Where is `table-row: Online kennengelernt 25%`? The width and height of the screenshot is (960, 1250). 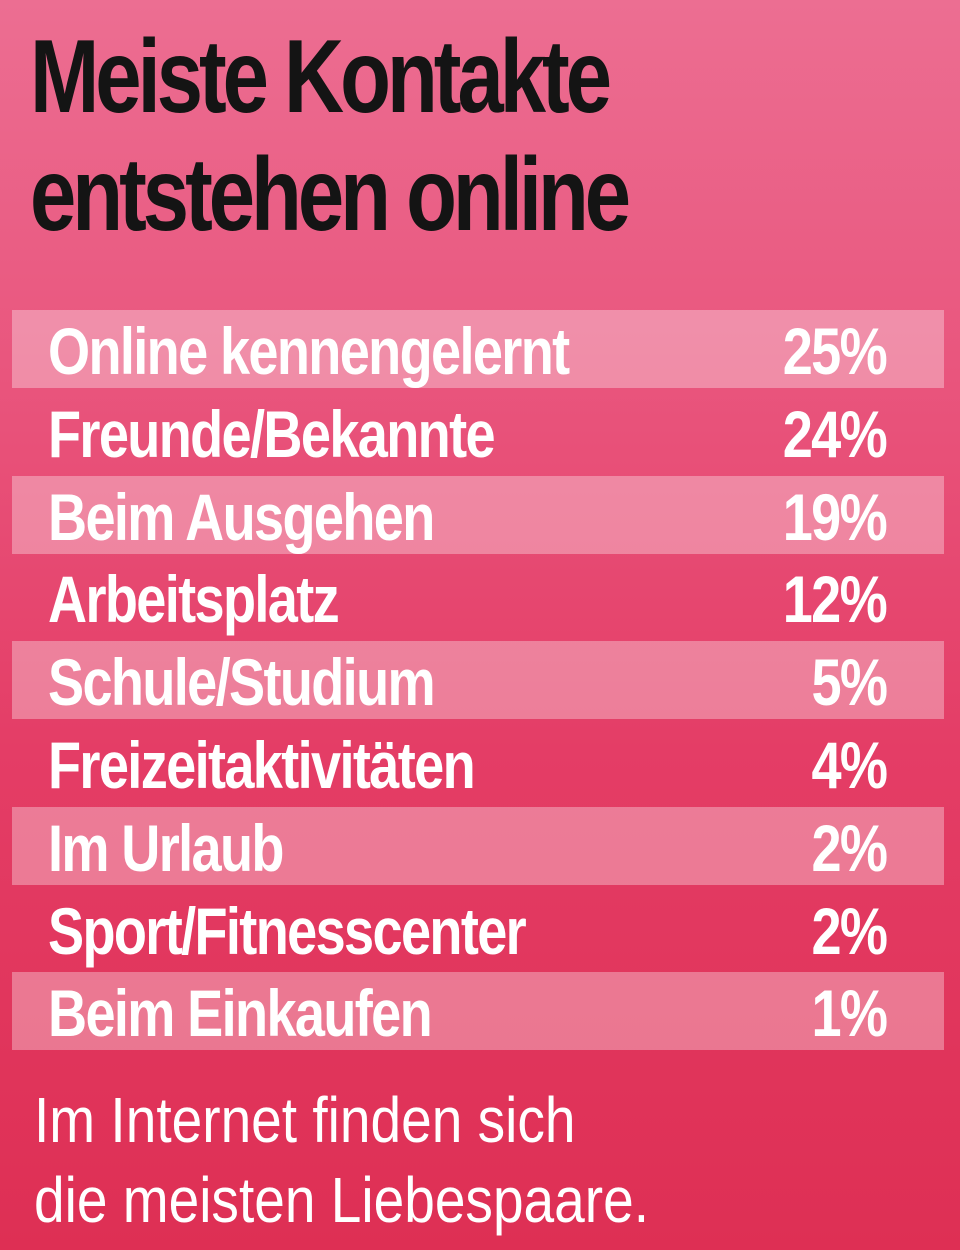 table-row: Online kennengelernt 25% is located at coordinates (478, 351).